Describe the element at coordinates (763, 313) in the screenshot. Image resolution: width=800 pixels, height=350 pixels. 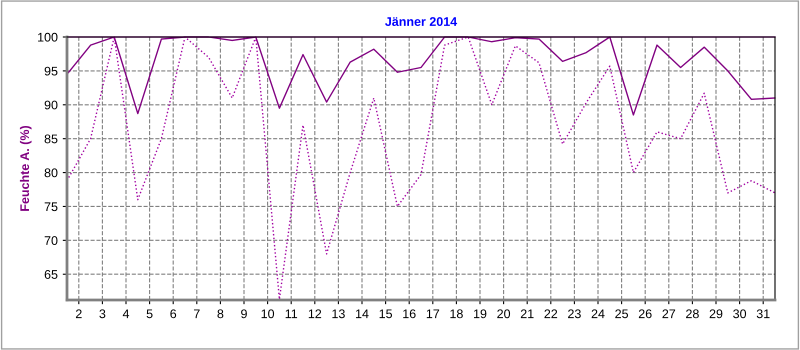
I see `x-tick-label: 31` at that location.